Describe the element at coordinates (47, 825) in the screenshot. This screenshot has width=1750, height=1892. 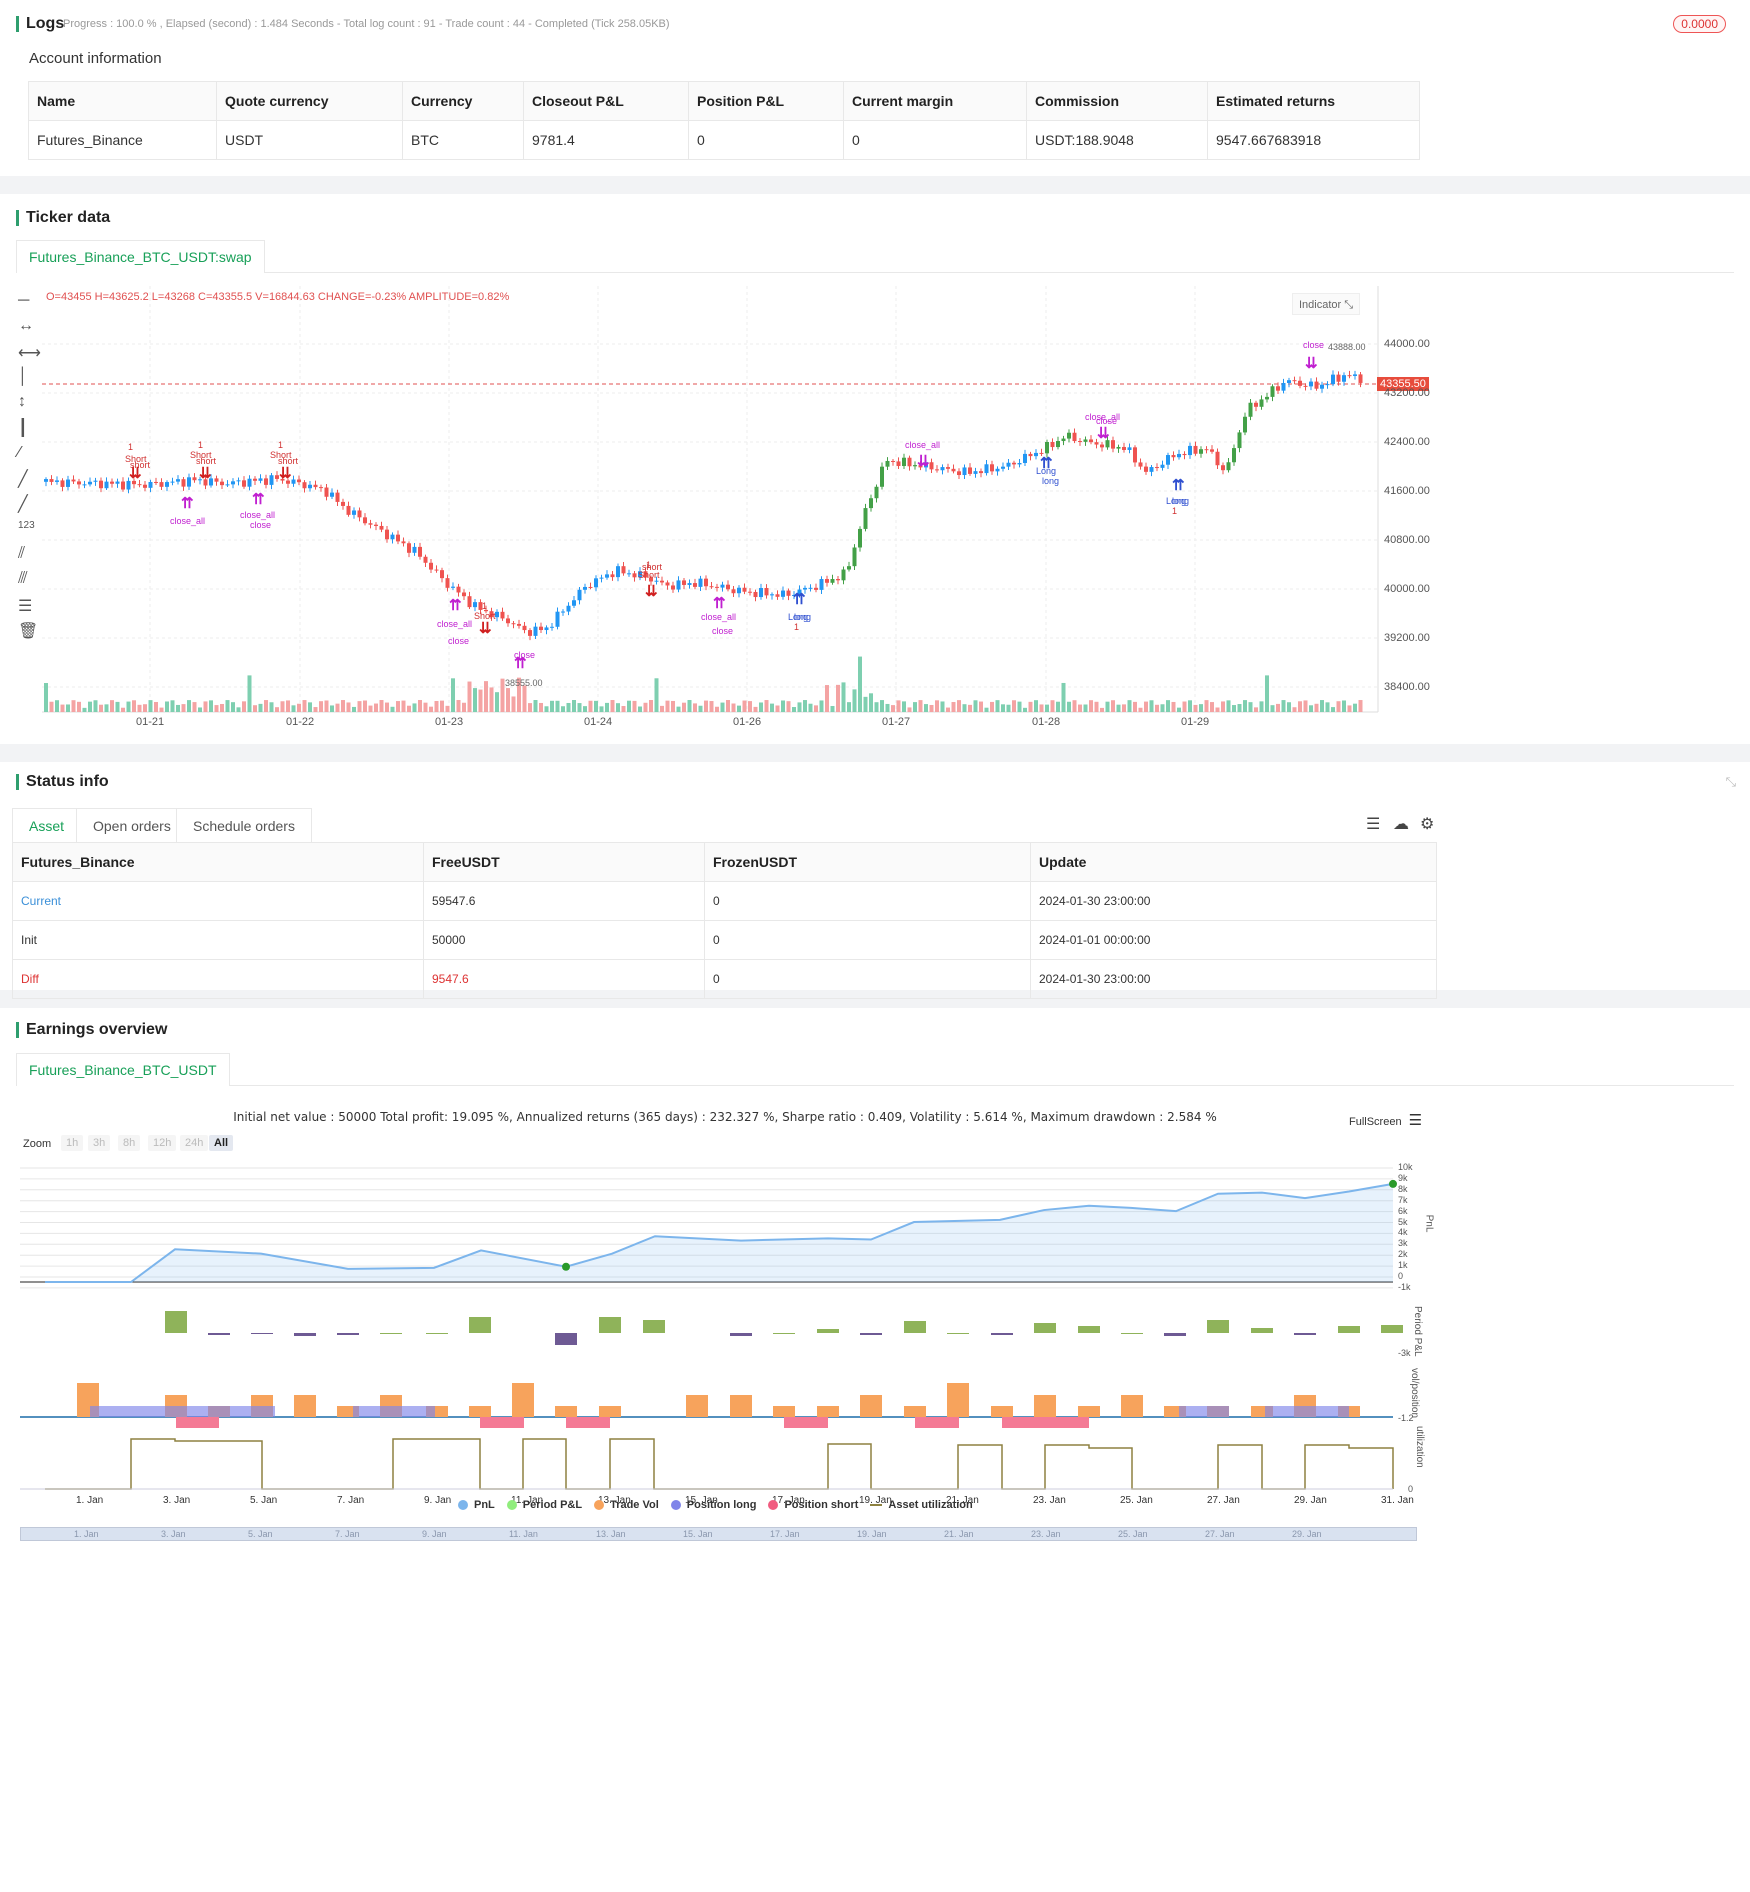
I see `tab-asset: Asset` at that location.